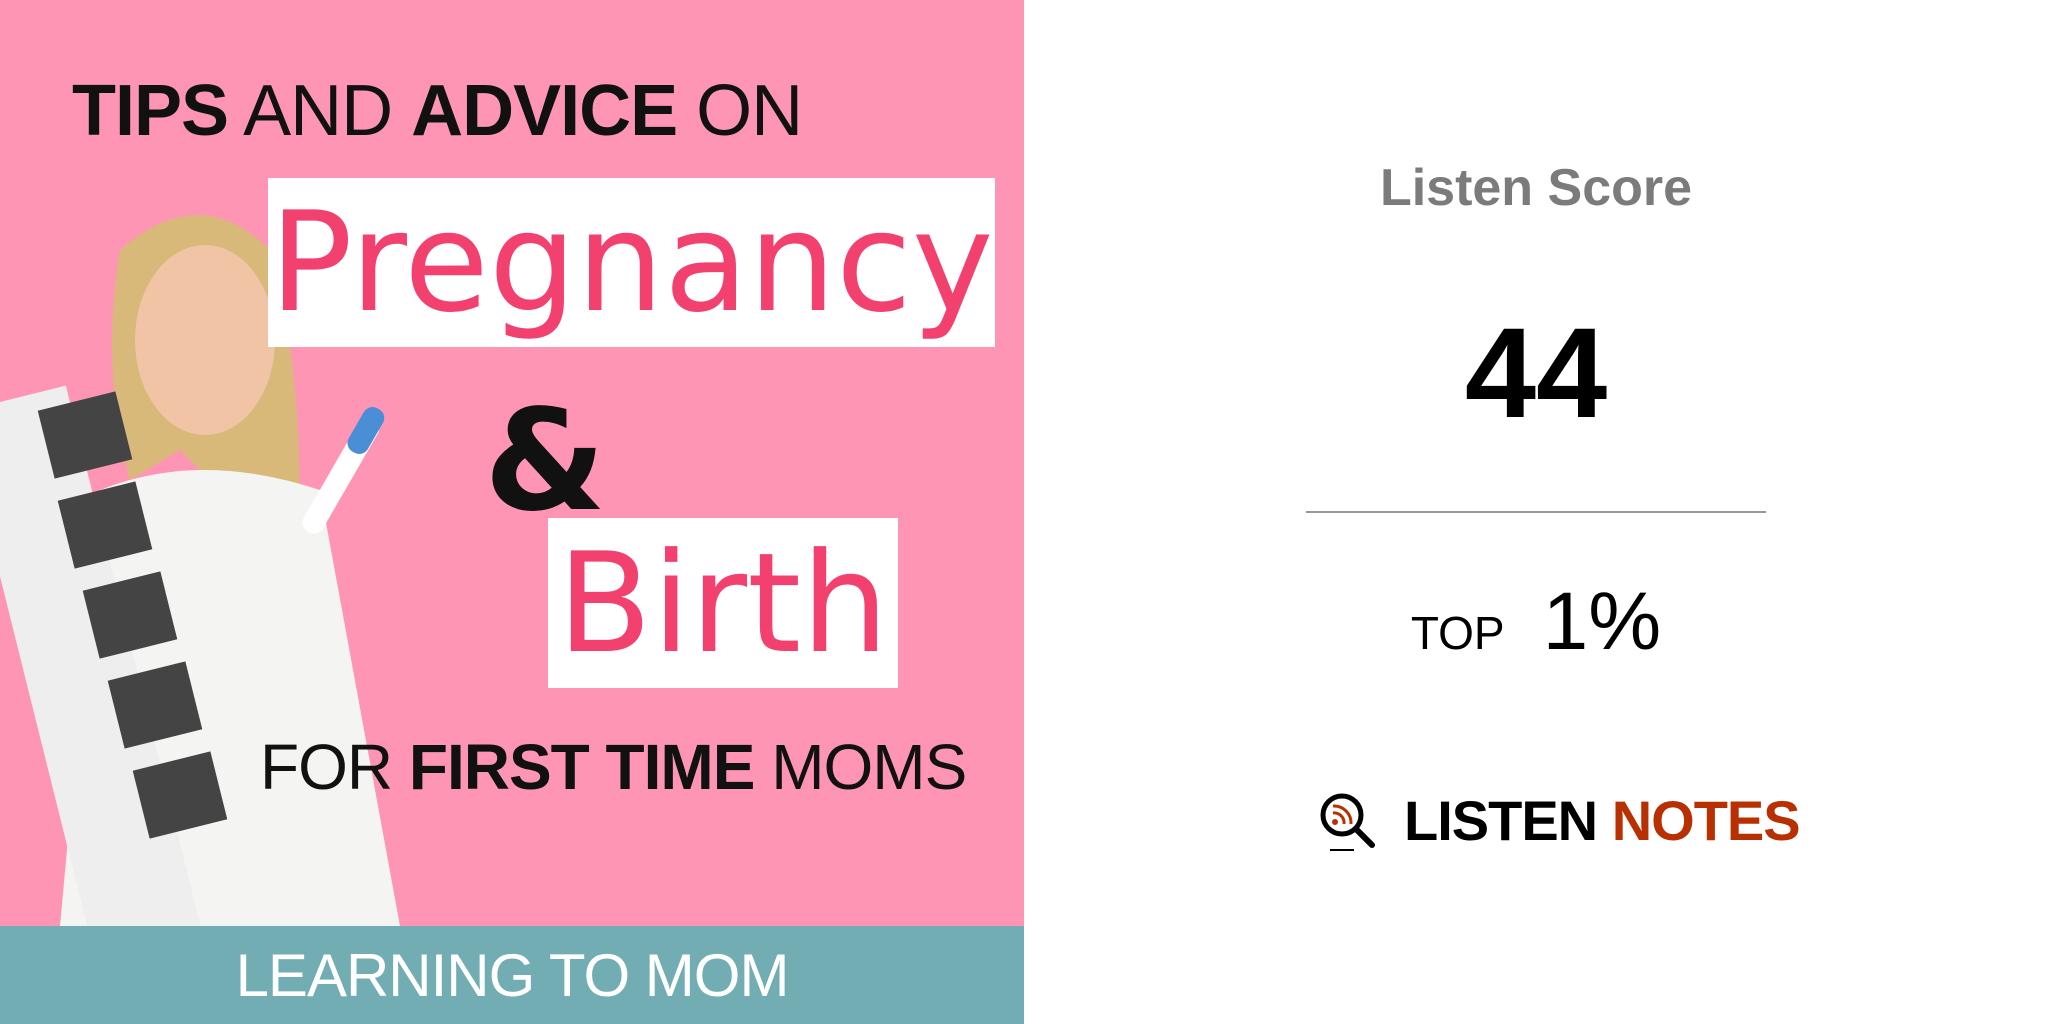 The height and width of the screenshot is (1024, 2048). What do you see at coordinates (512, 975) in the screenshot?
I see `podcast-name-band: LEARNING TO MOM` at bounding box center [512, 975].